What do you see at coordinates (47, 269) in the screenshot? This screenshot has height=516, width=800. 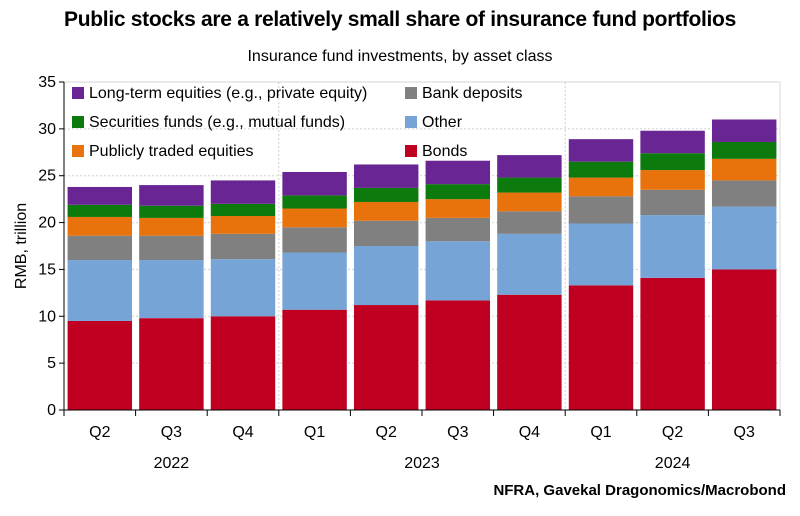 I see `y-tick-label: 15` at bounding box center [47, 269].